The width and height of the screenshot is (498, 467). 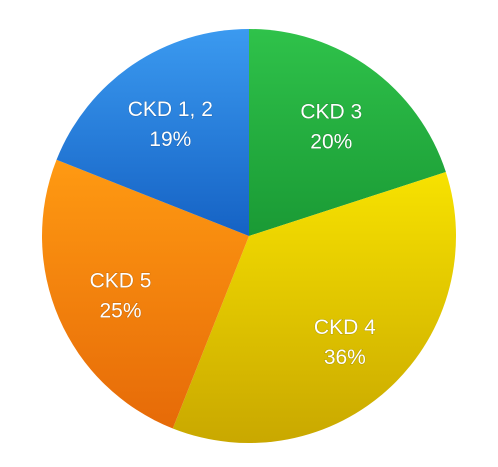 I want to click on slice-label: CKD 5, so click(x=121, y=281).